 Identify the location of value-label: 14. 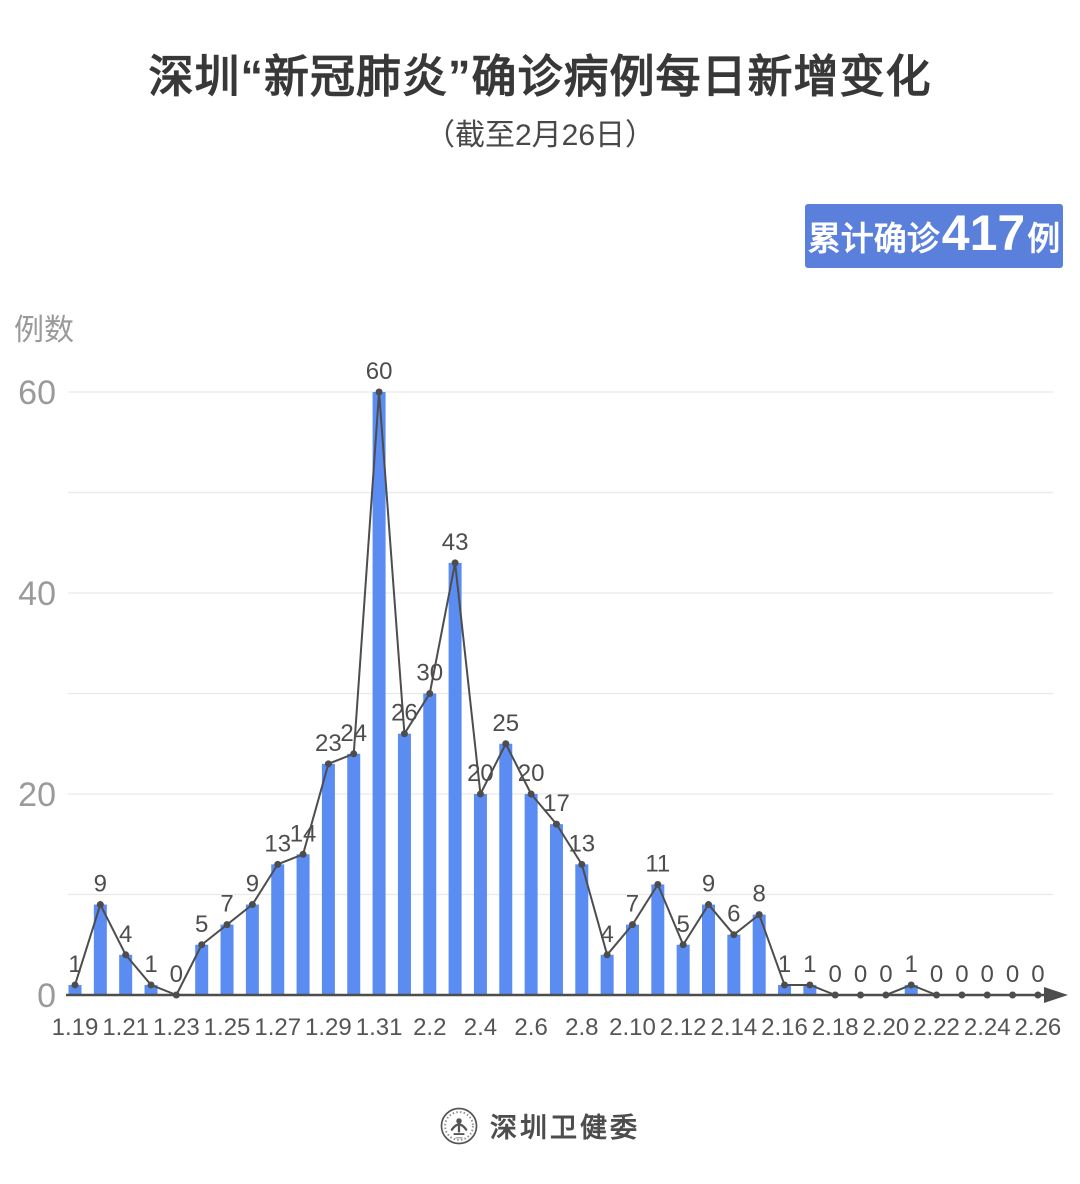
(303, 833).